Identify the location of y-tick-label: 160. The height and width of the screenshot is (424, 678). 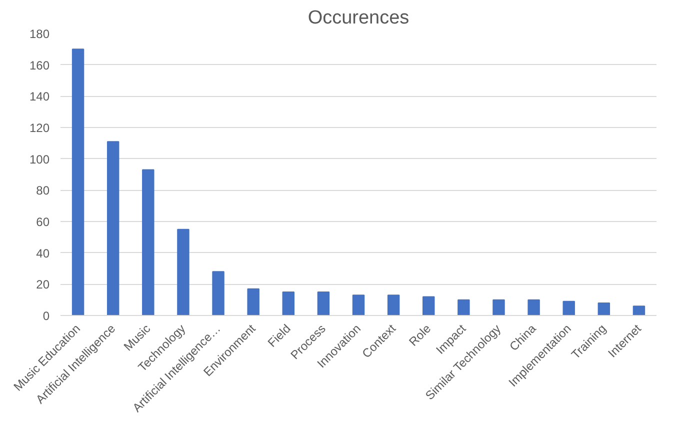
(39, 65).